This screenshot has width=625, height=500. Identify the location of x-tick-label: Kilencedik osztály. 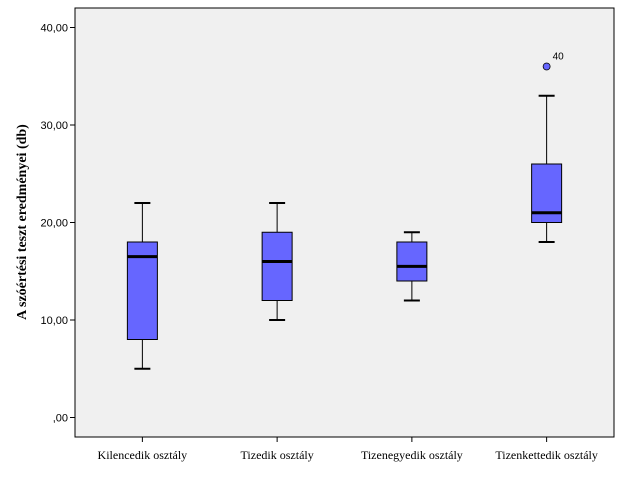
(143, 455).